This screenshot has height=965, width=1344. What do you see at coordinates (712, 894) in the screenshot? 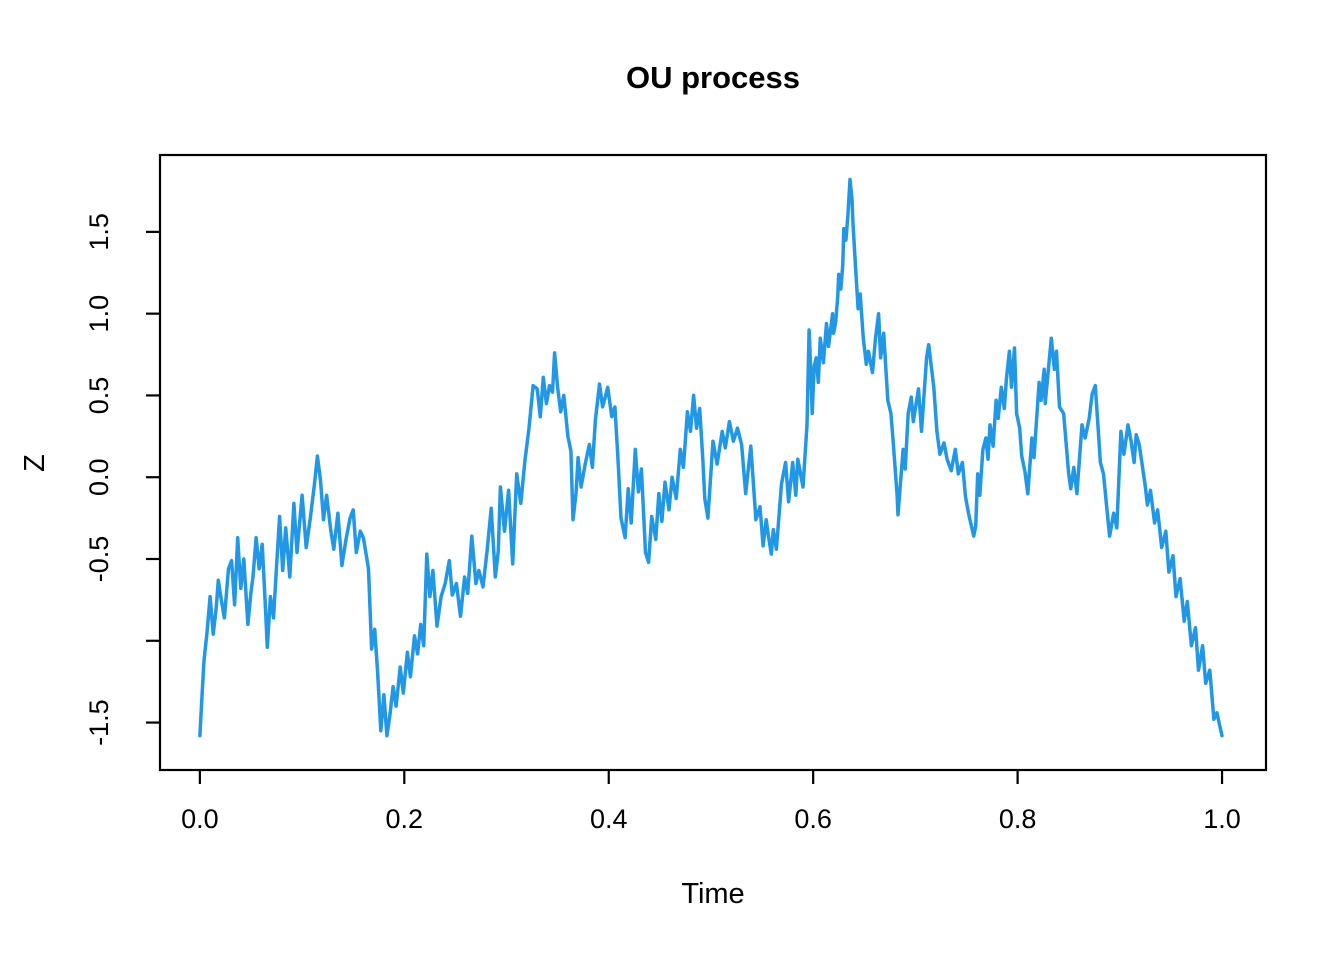
I see `x-axis-label: Time` at bounding box center [712, 894].